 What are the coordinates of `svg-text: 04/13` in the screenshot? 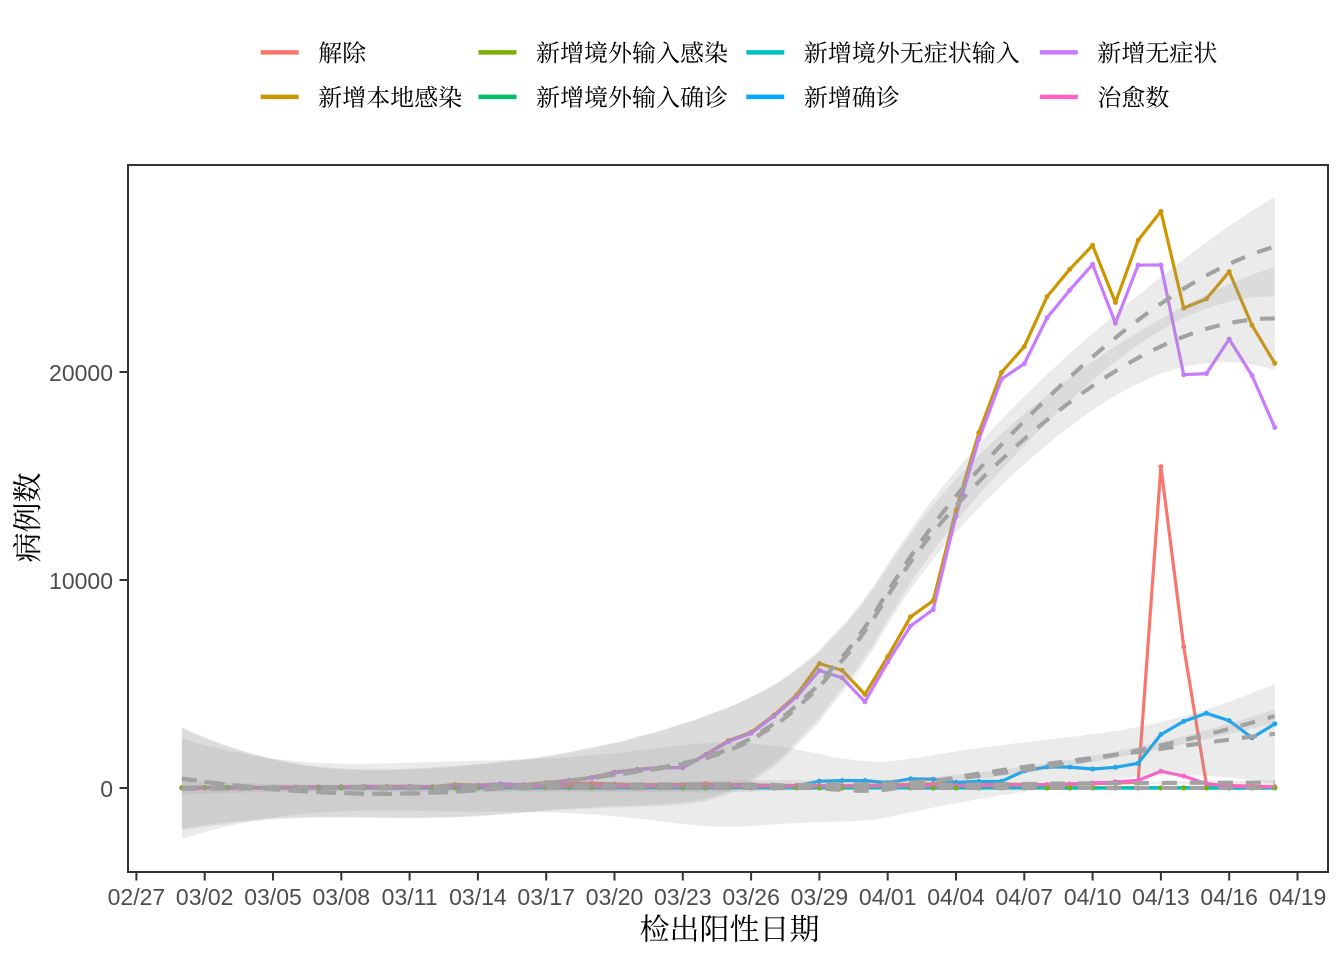 It's located at (1161, 897).